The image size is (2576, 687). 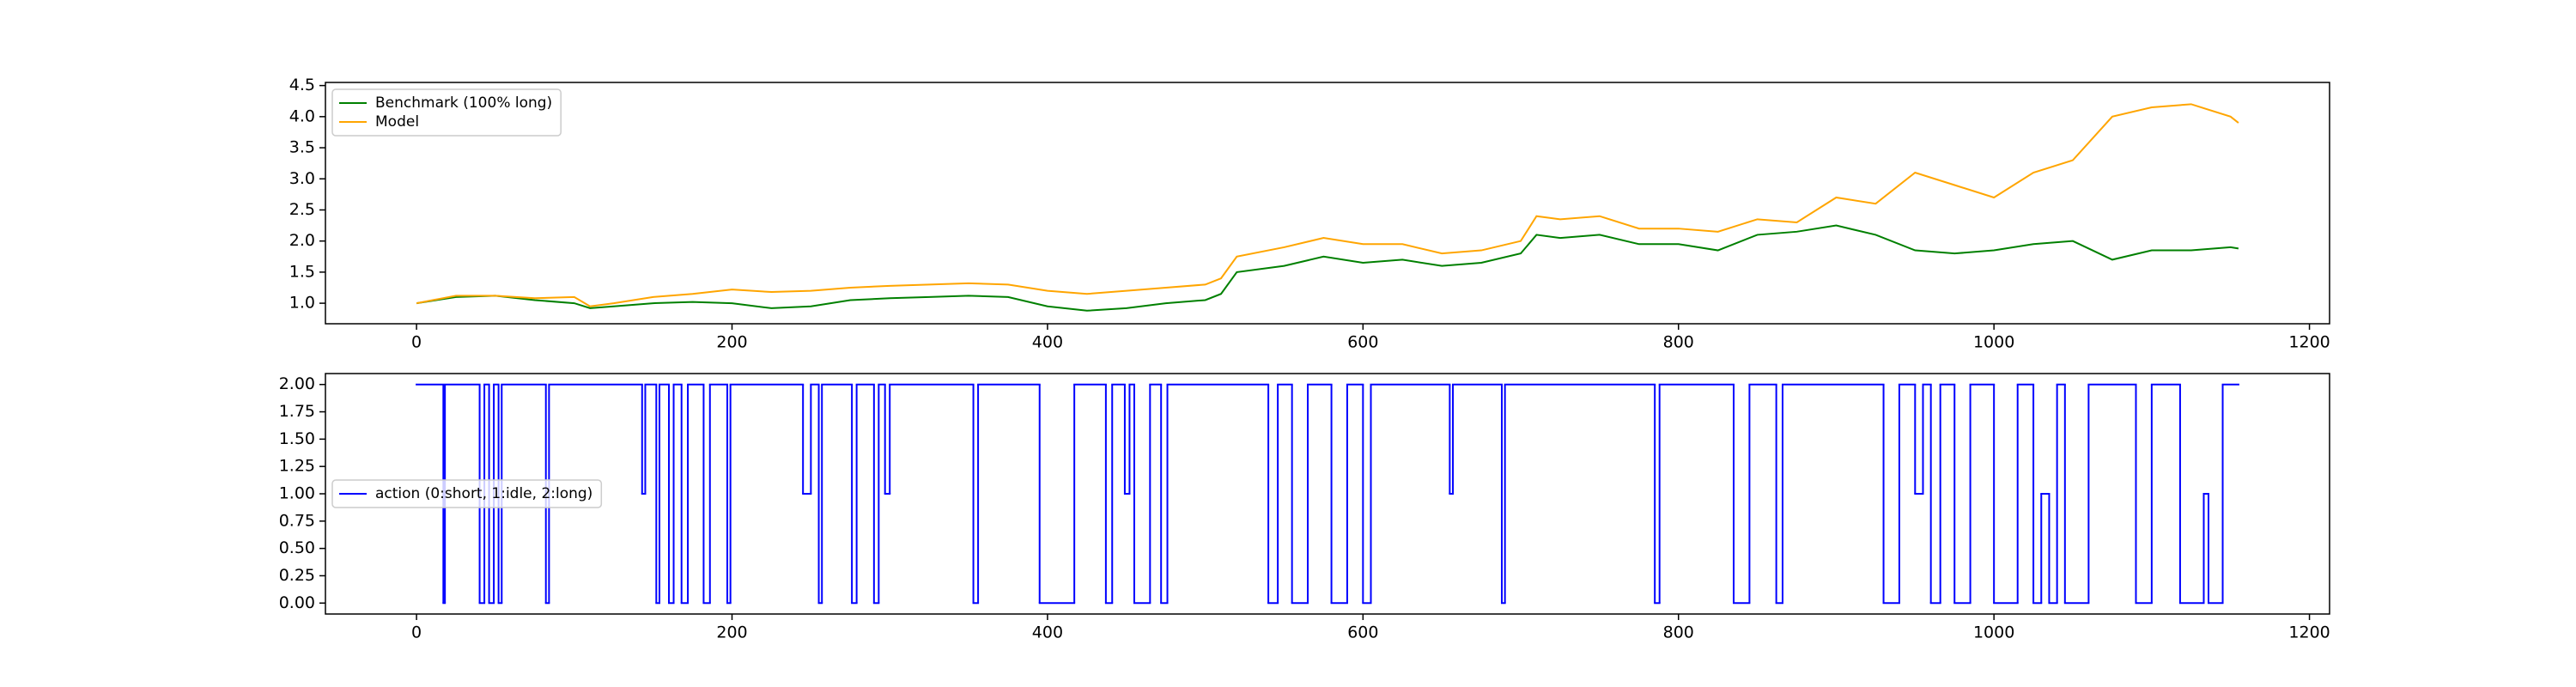 I want to click on y-tick-label: 1.50, so click(x=297, y=438).